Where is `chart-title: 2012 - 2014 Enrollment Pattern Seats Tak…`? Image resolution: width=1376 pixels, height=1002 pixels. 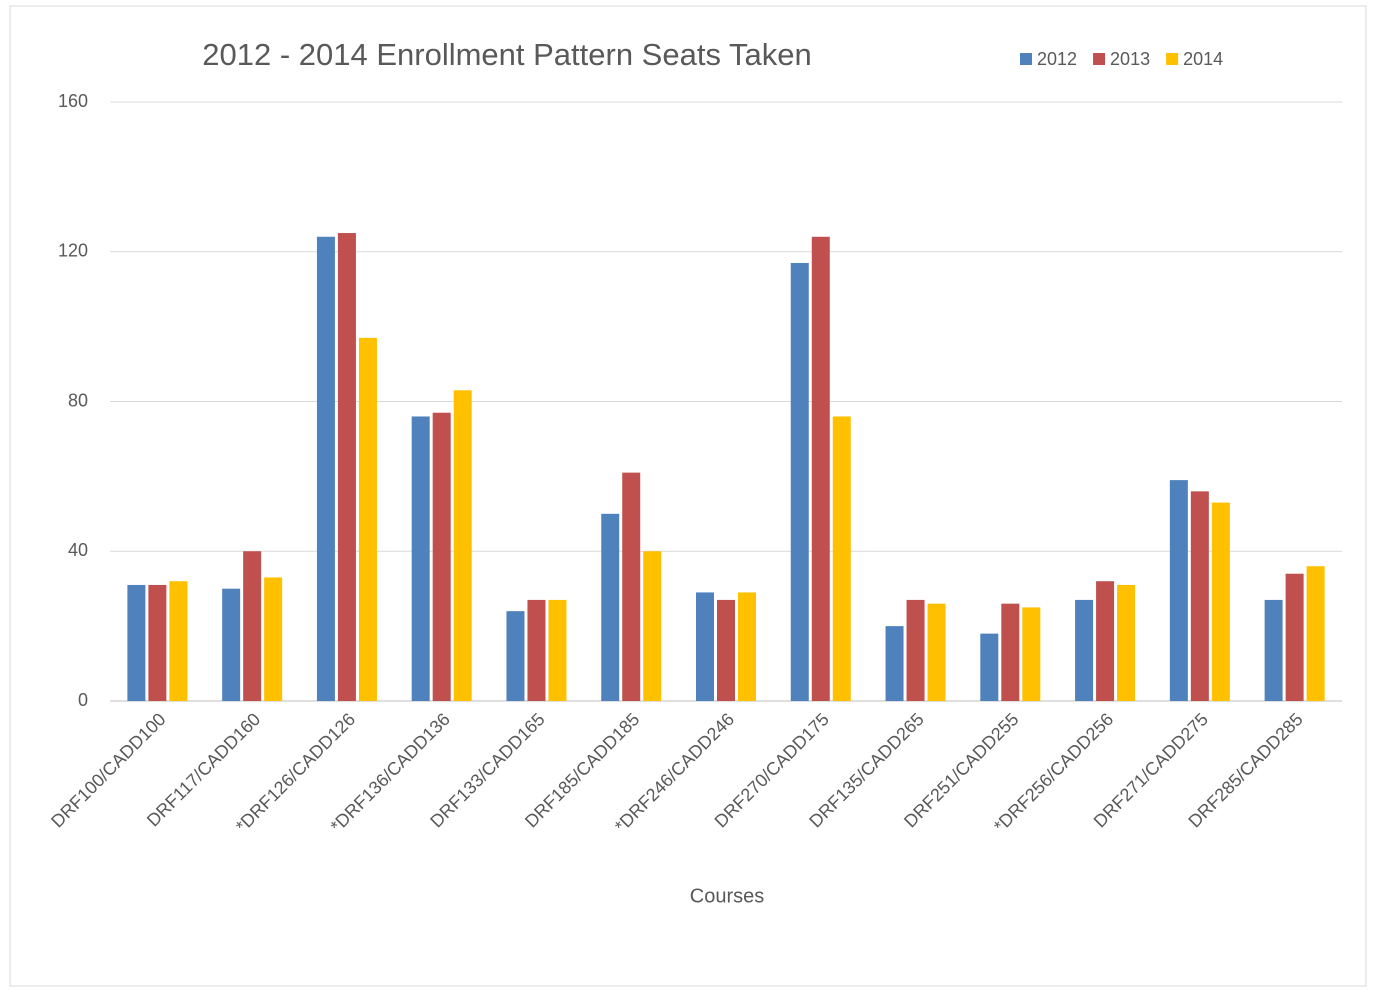 chart-title: 2012 - 2014 Enrollment Pattern Seats Tak… is located at coordinates (506, 54).